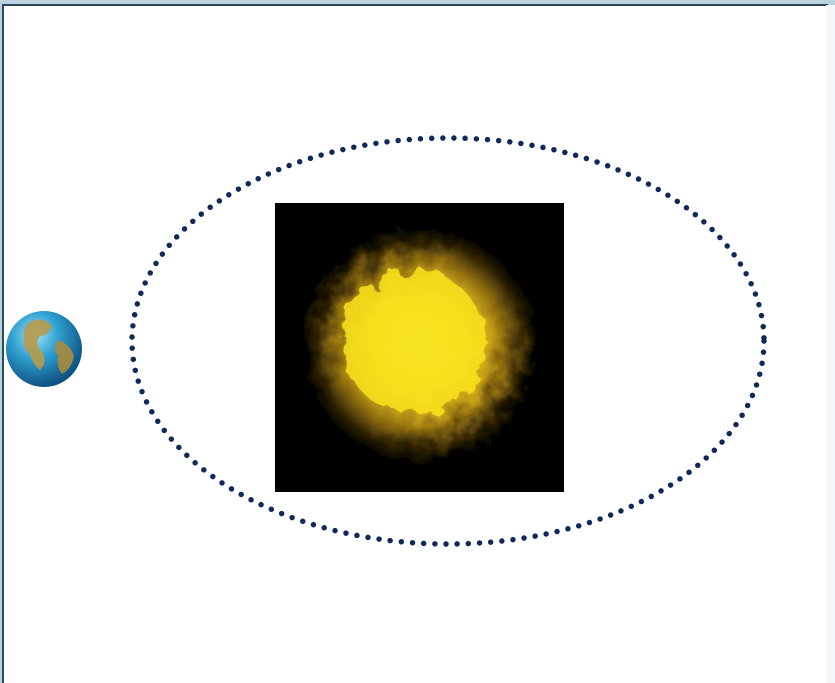  I want to click on sun, so click(419, 347).